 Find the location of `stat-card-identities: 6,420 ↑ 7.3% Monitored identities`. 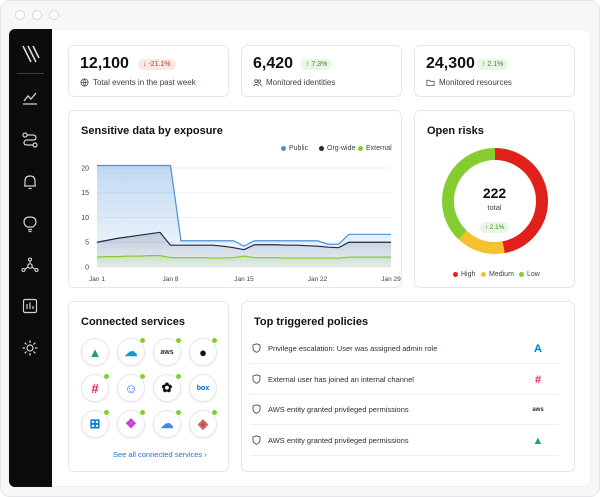

stat-card-identities: 6,420 ↑ 7.3% Monitored identities is located at coordinates (321, 71).